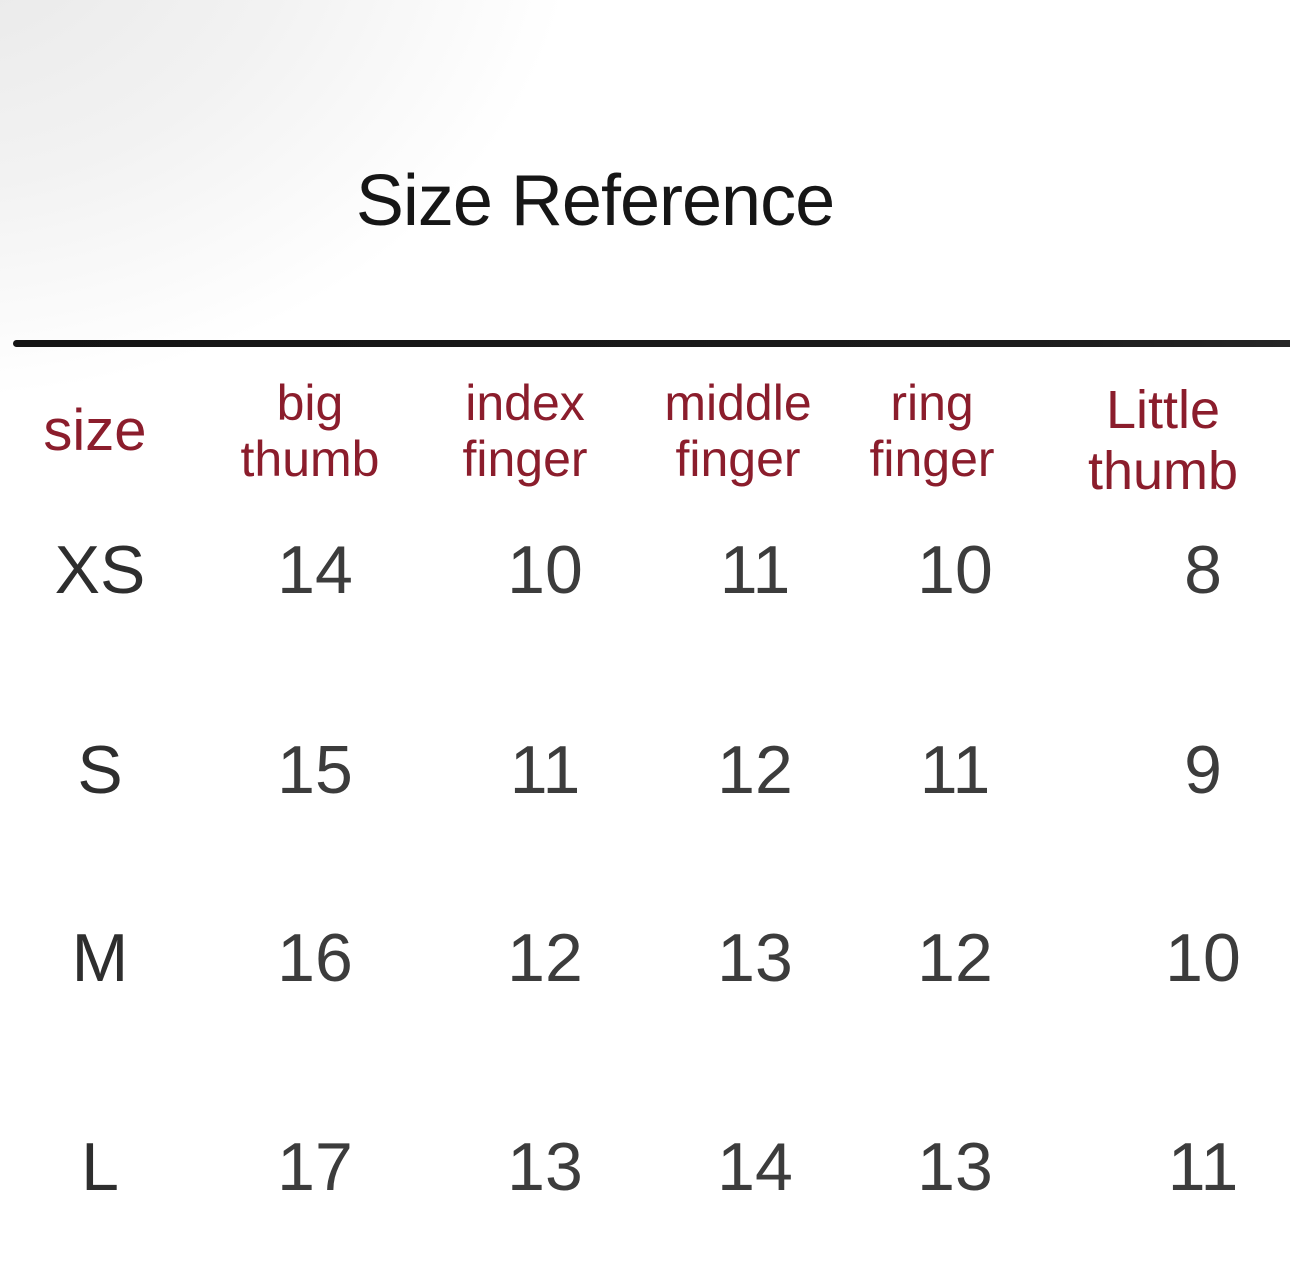  Describe the element at coordinates (645, 958) in the screenshot. I see `table-row-m: M 16 12 13 12 10` at that location.